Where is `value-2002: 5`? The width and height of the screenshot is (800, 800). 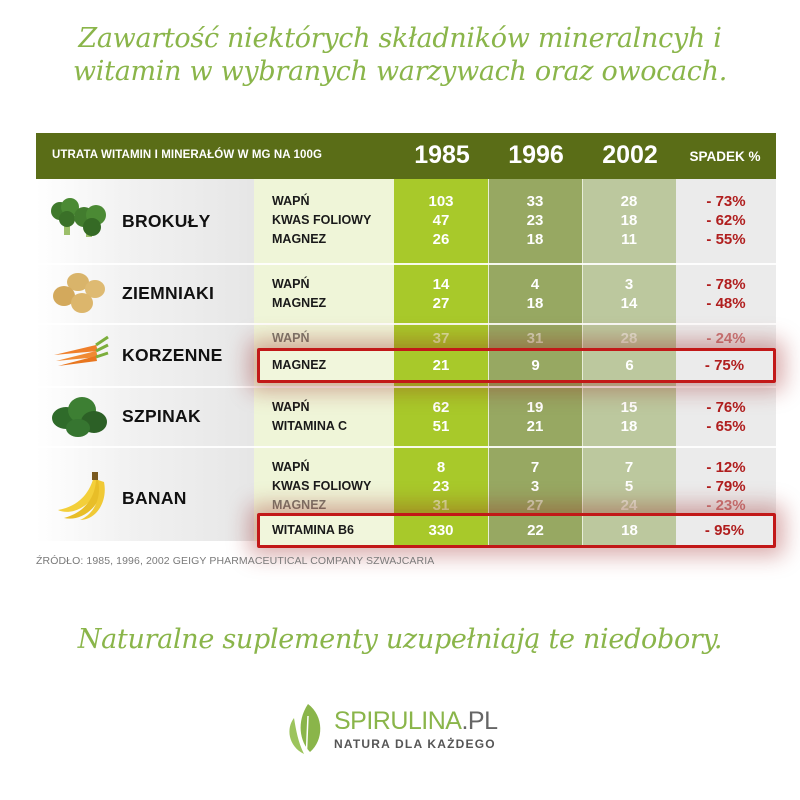 value-2002: 5 is located at coordinates (629, 486).